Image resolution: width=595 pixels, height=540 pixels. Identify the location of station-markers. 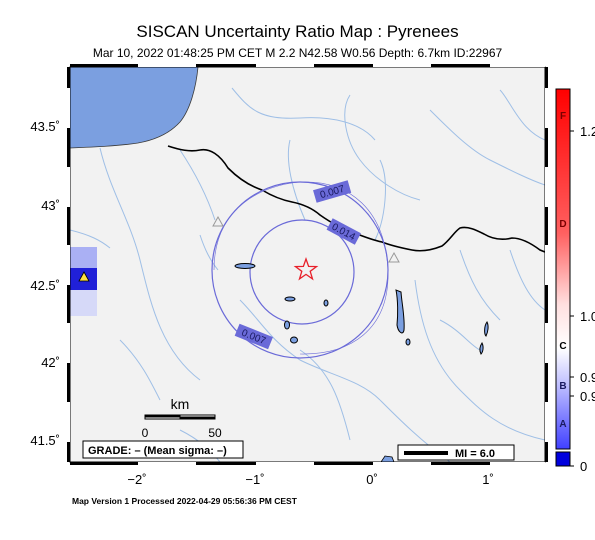
(306, 239).